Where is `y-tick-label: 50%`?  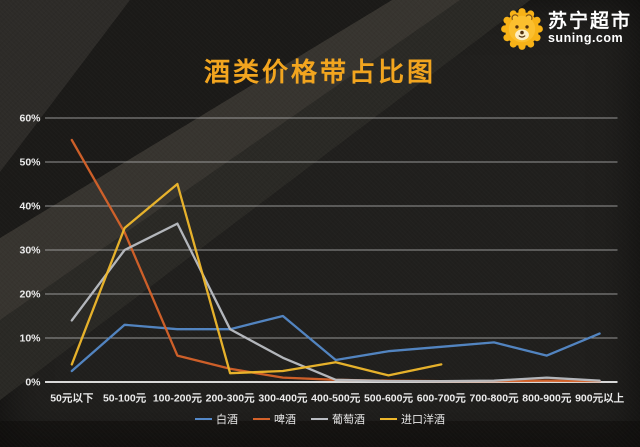 y-tick-label: 50% is located at coordinates (30, 163).